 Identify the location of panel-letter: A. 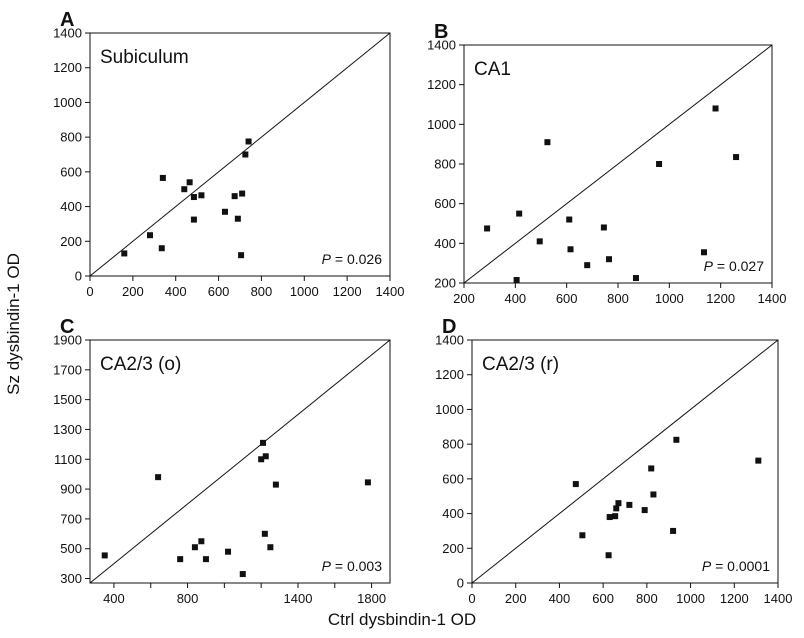
(67, 20).